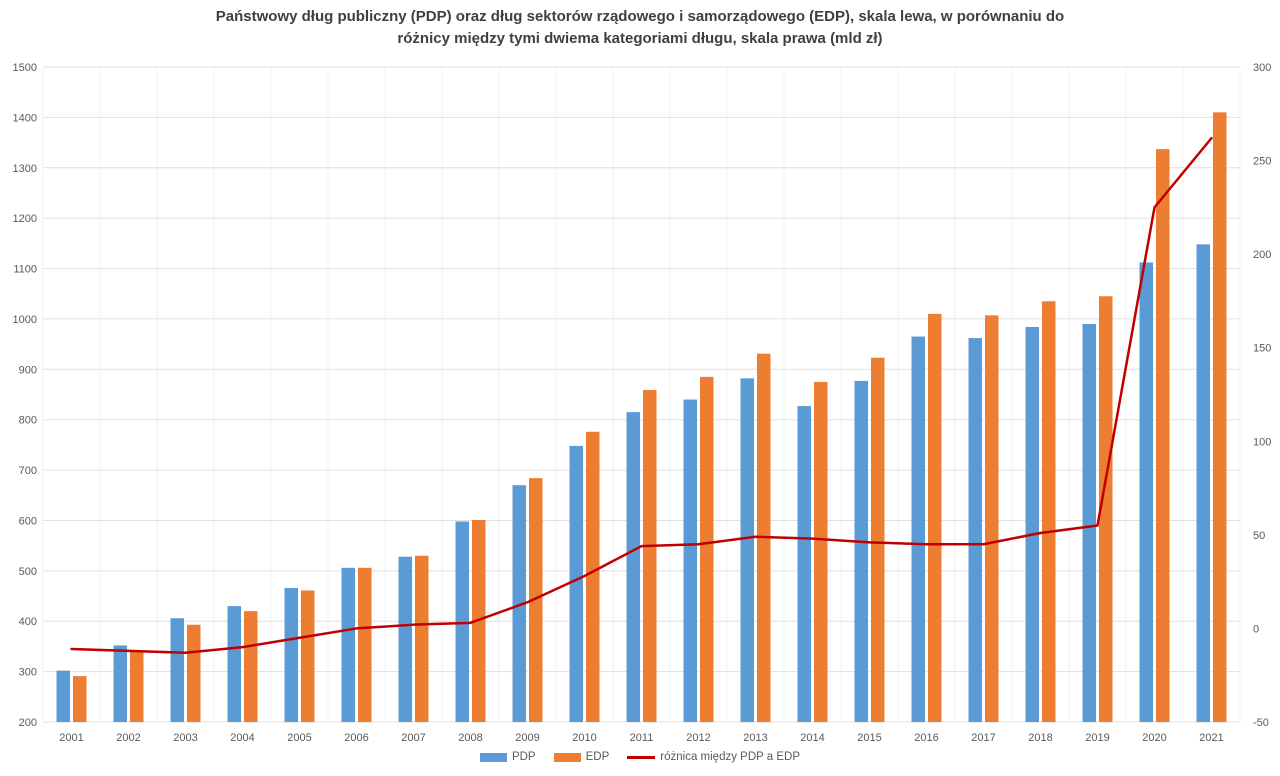 The width and height of the screenshot is (1280, 776). What do you see at coordinates (251, 666) in the screenshot?
I see `bar-edp-2004` at bounding box center [251, 666].